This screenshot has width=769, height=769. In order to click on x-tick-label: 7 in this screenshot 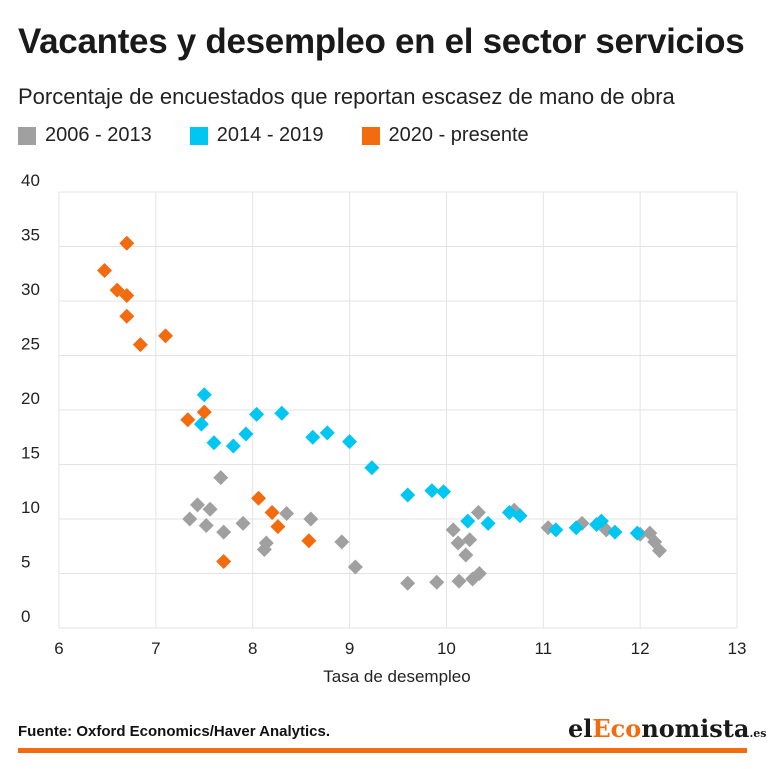, I will do `click(155, 648)`.